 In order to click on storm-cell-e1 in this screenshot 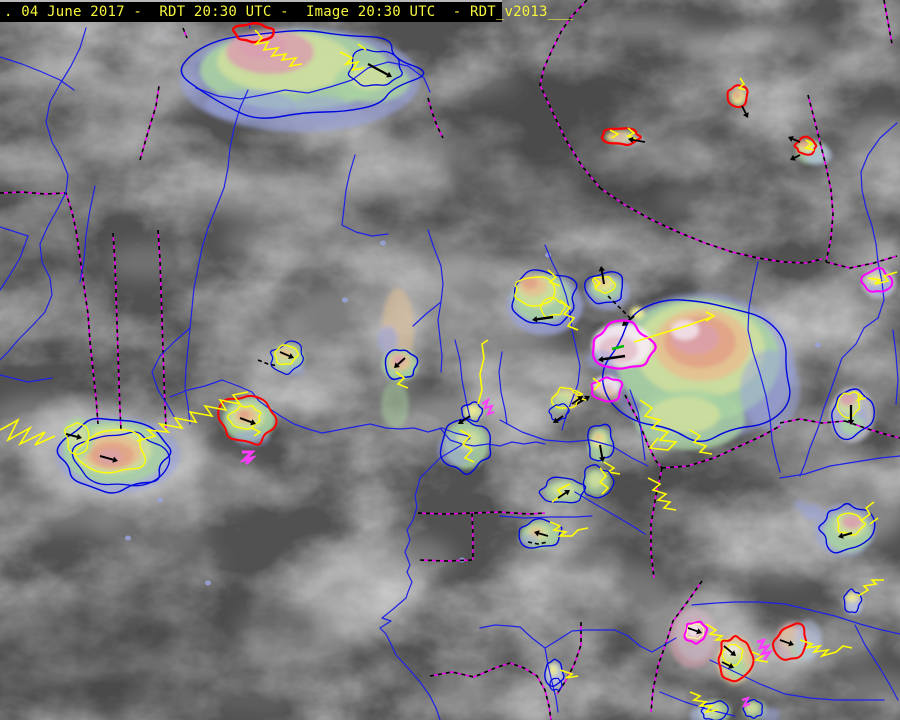, I will do `click(853, 414)`.